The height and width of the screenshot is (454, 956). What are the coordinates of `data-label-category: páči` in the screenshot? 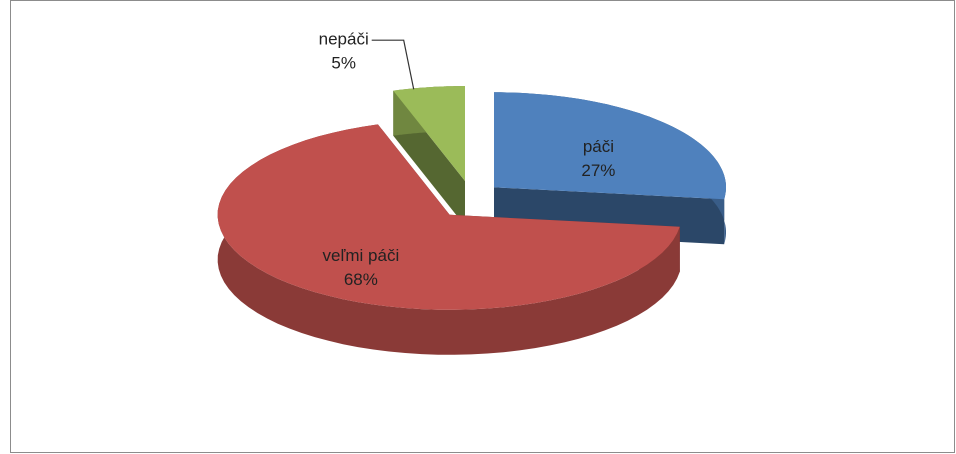 It's located at (598, 146).